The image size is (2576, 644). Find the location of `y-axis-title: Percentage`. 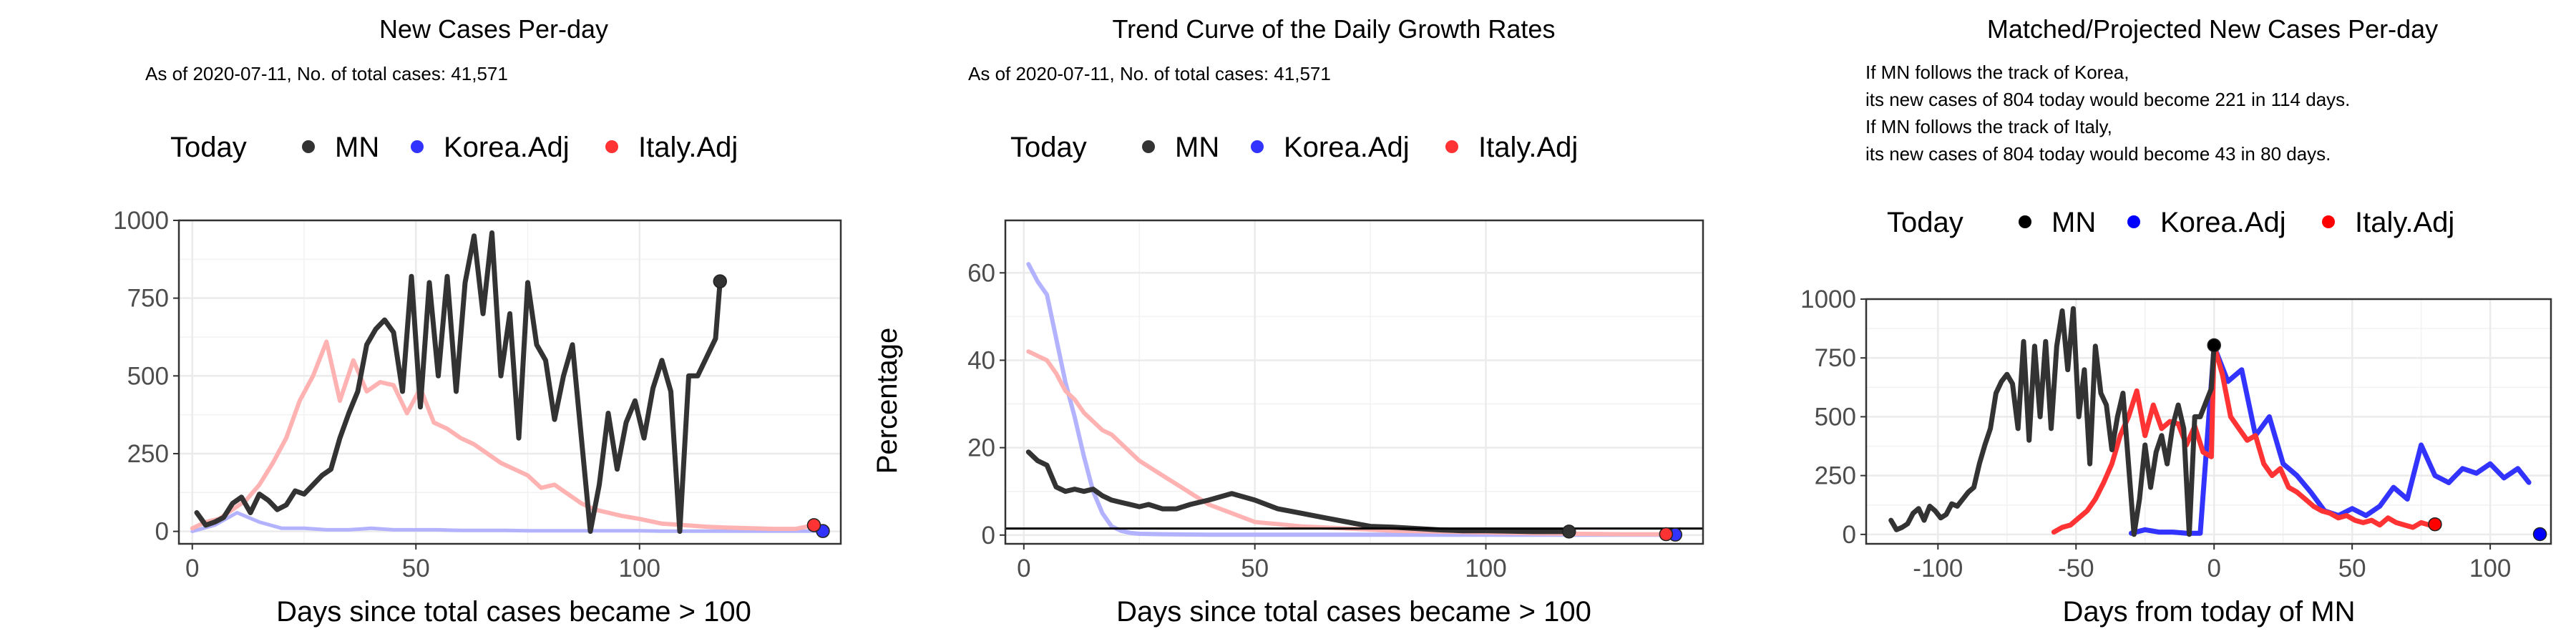

y-axis-title: Percentage is located at coordinates (887, 401).